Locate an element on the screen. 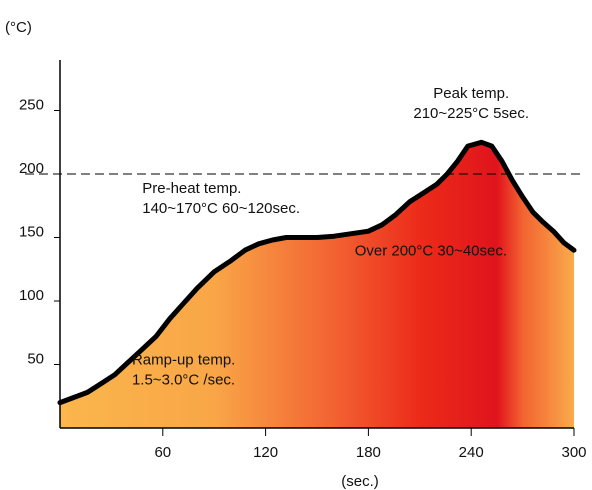 The image size is (592, 490). x-tick-label: 300 is located at coordinates (573, 452).